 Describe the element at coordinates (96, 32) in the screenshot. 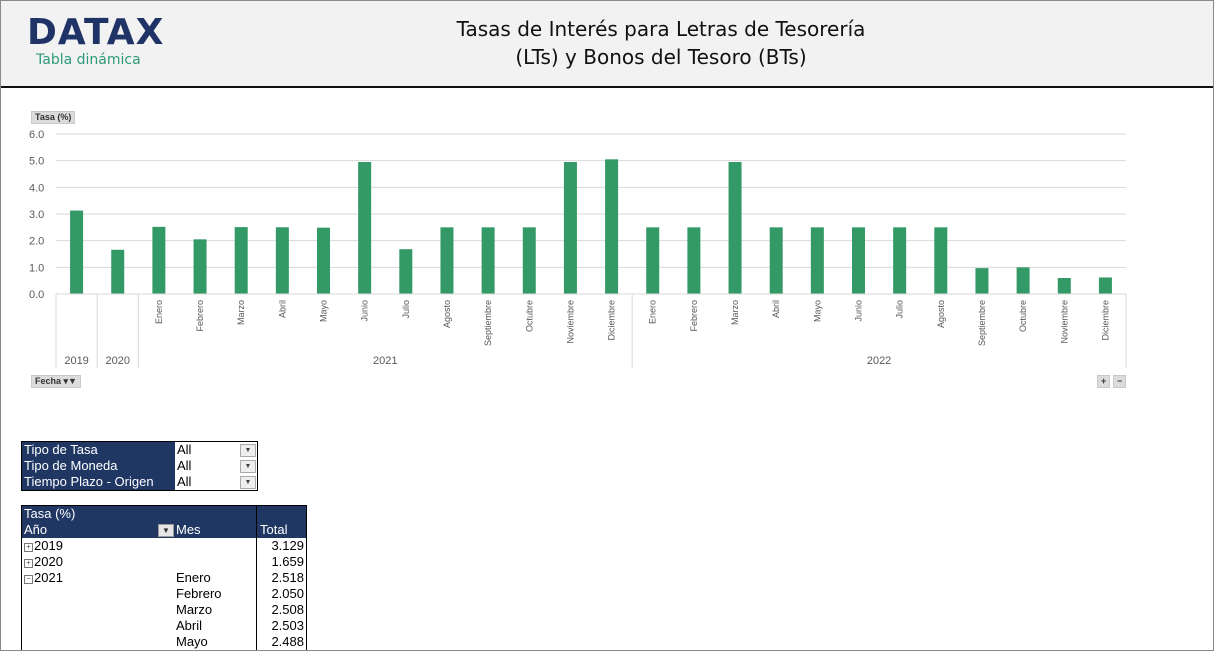

I see `datax-logo: DATAX` at that location.